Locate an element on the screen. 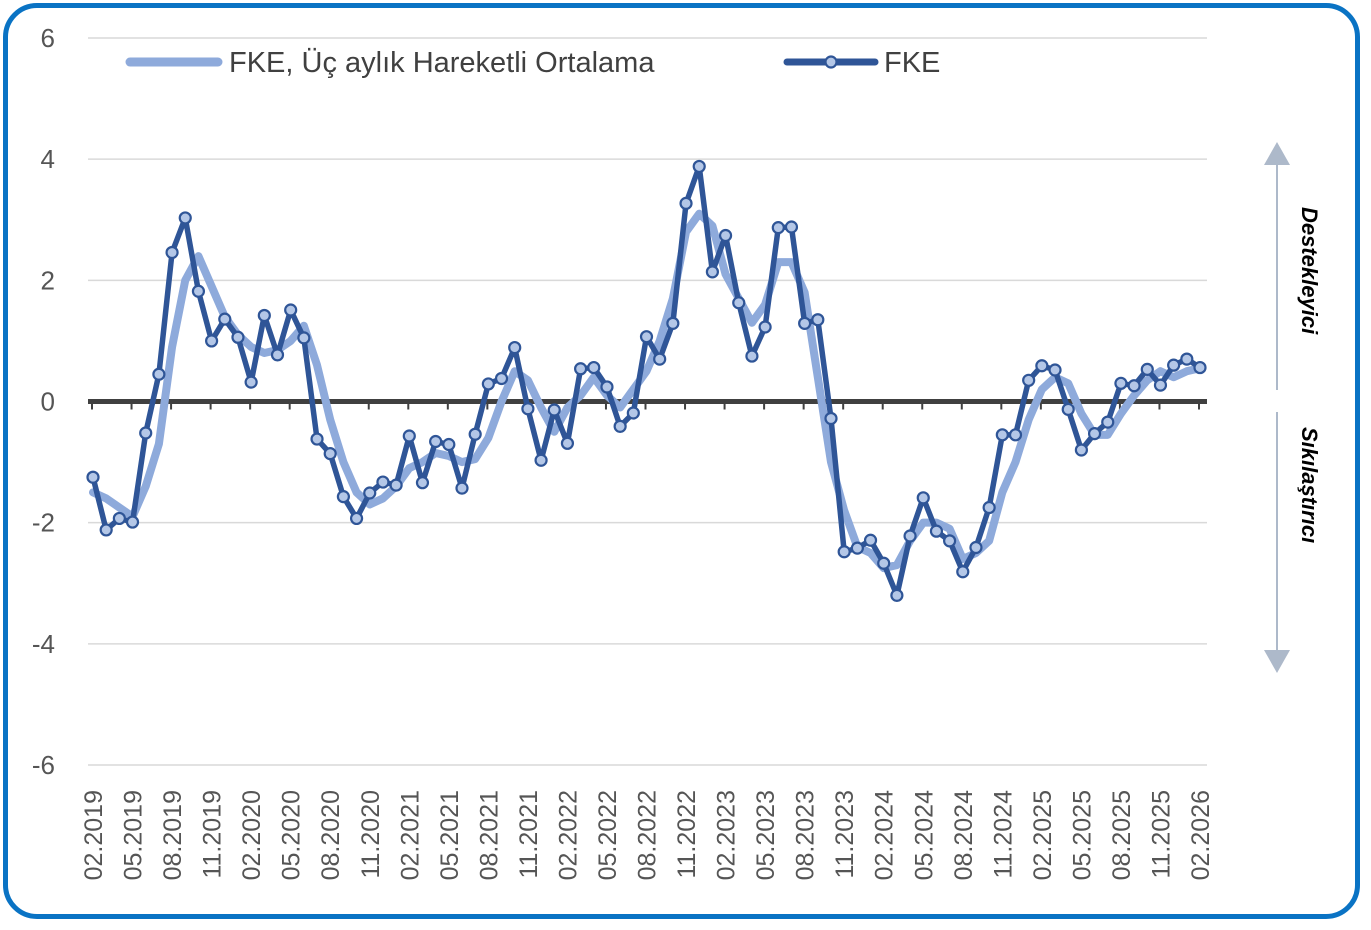 The height and width of the screenshot is (930, 1371). x-tick-label: 02.2024 is located at coordinates (885, 835).